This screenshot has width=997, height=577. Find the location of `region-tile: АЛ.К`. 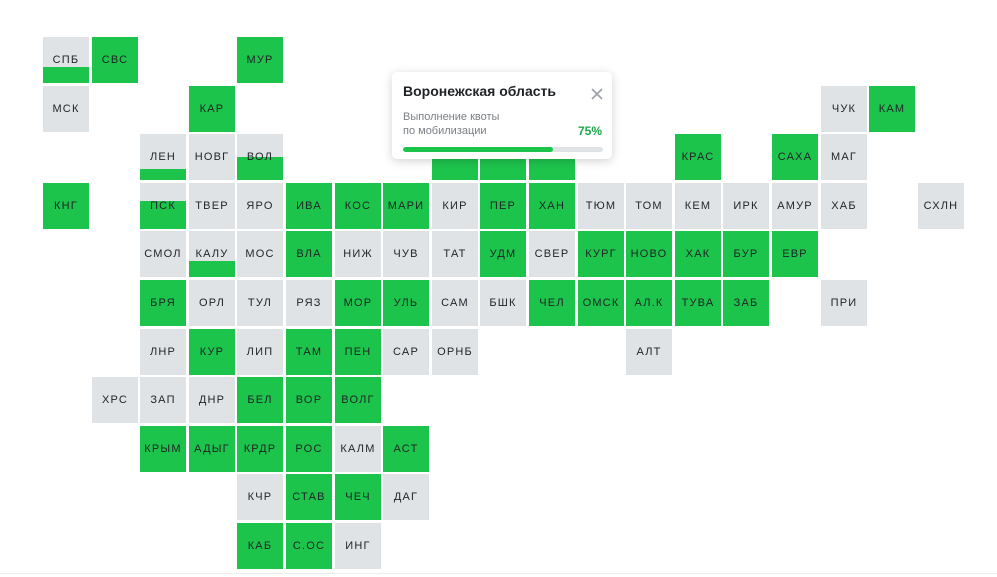

region-tile: АЛ.К is located at coordinates (649, 303).